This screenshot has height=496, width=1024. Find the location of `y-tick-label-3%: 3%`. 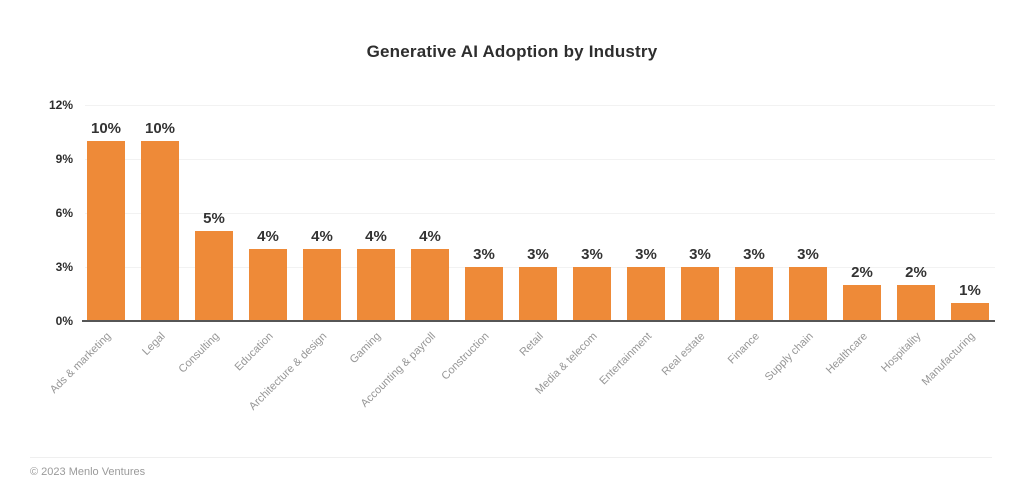

y-tick-label-3%: 3% is located at coordinates (64, 267).